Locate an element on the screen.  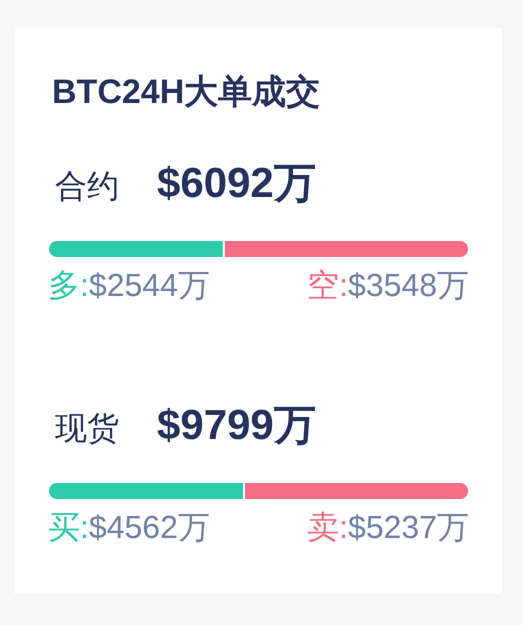
chart-title: BTC24H大单成交 is located at coordinates (186, 92).